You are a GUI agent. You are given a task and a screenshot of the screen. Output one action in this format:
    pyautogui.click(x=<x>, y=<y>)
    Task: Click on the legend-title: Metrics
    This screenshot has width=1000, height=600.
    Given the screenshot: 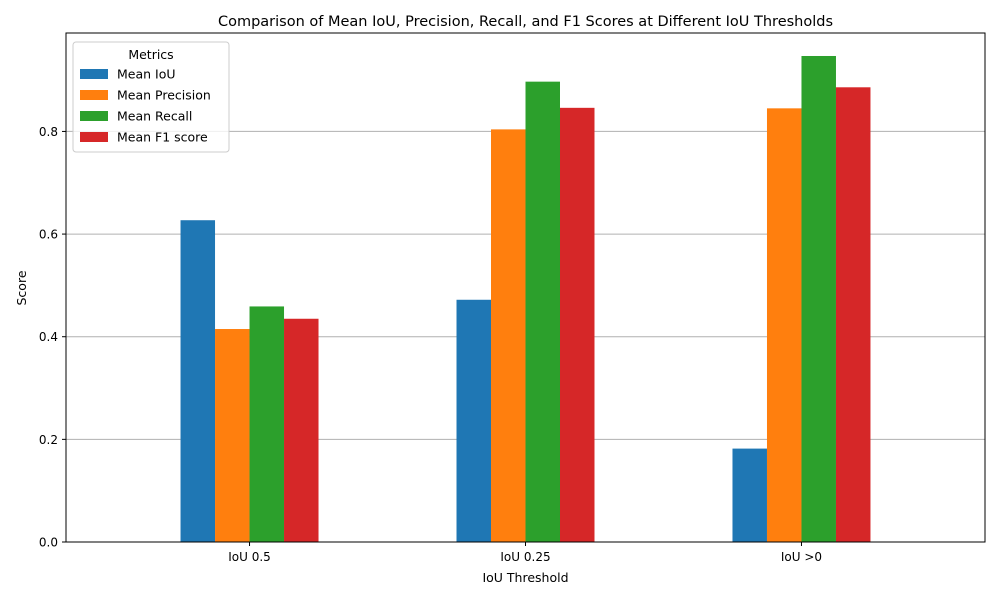 What is the action you would take?
    pyautogui.click(x=150, y=54)
    